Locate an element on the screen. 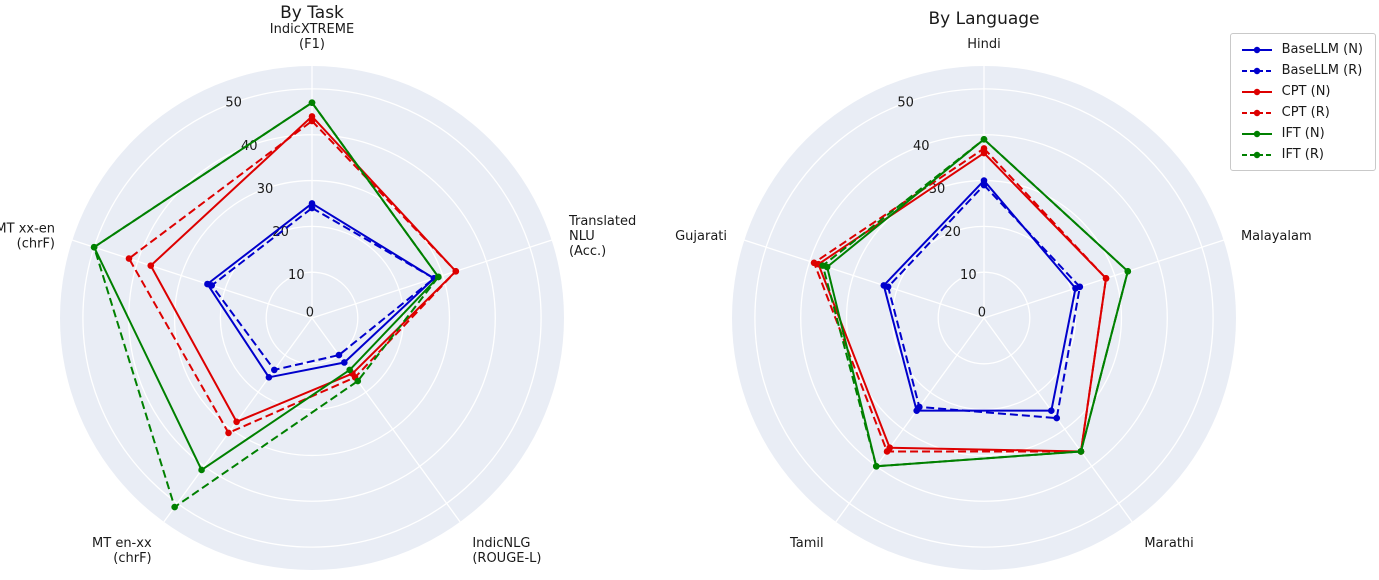 The image size is (1379, 580). legend-item-ift-r: IFT (R) is located at coordinates (1301, 154).